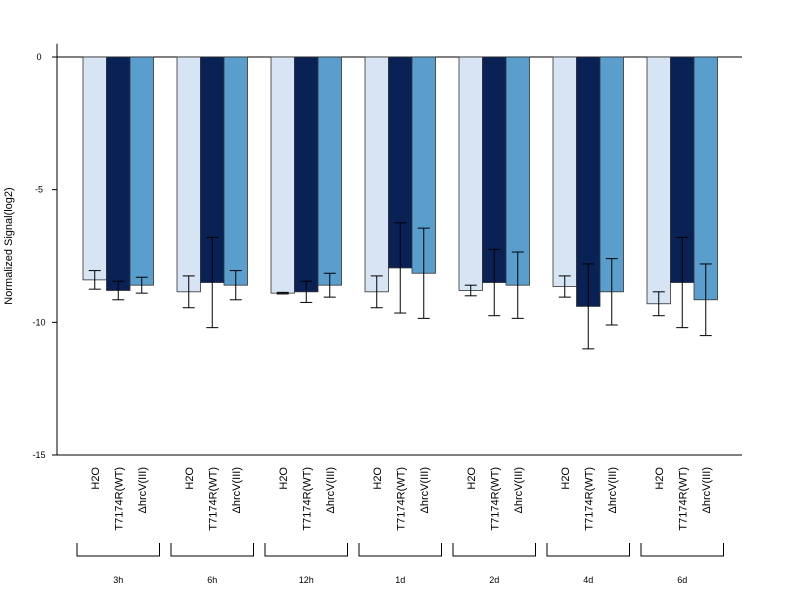 The image size is (800, 600). Describe the element at coordinates (400, 580) in the screenshot. I see `group-label: 1d` at that location.